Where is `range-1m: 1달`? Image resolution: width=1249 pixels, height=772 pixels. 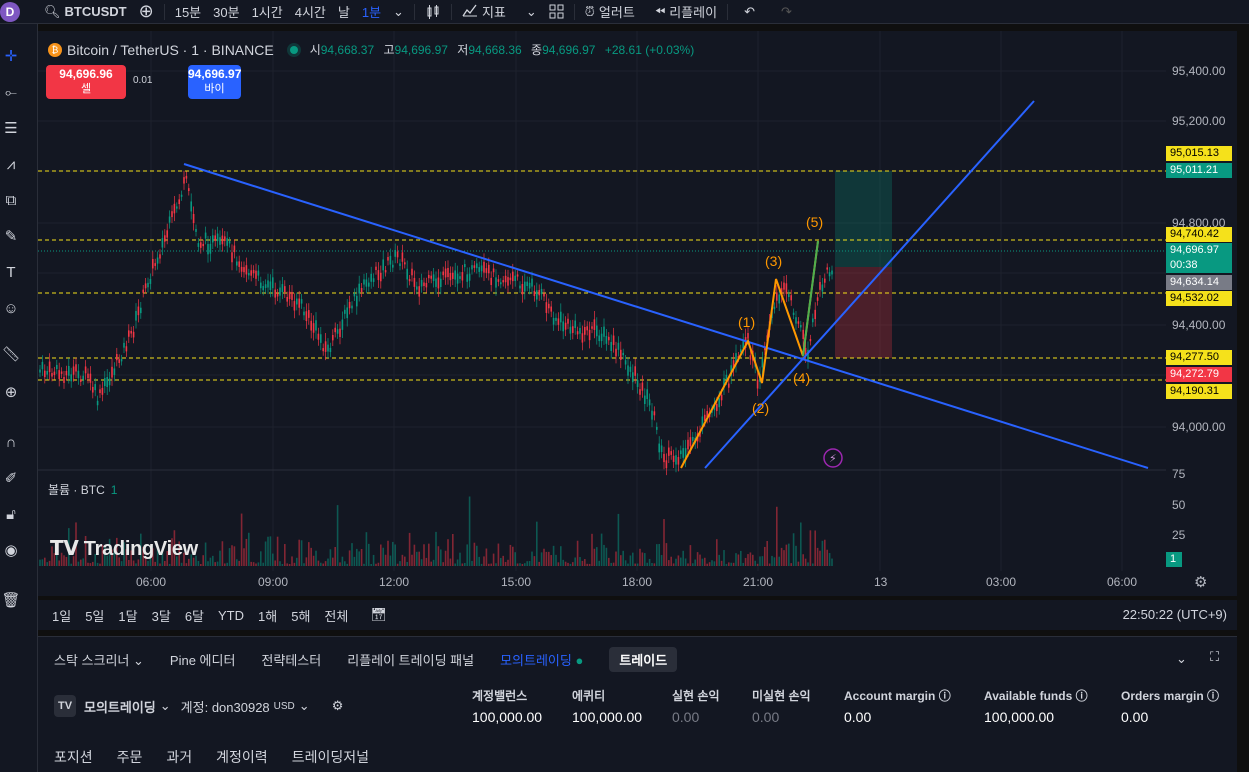 range-1m: 1달 is located at coordinates (128, 616).